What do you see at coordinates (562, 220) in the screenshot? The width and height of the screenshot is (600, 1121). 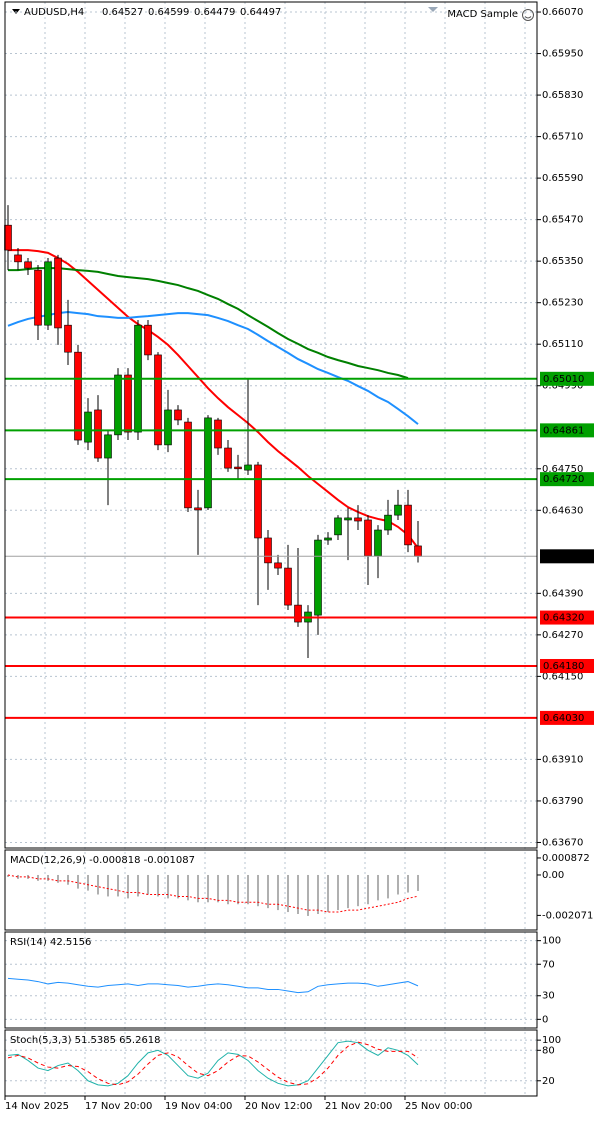 I see `y-tick-label: 0.65470` at bounding box center [562, 220].